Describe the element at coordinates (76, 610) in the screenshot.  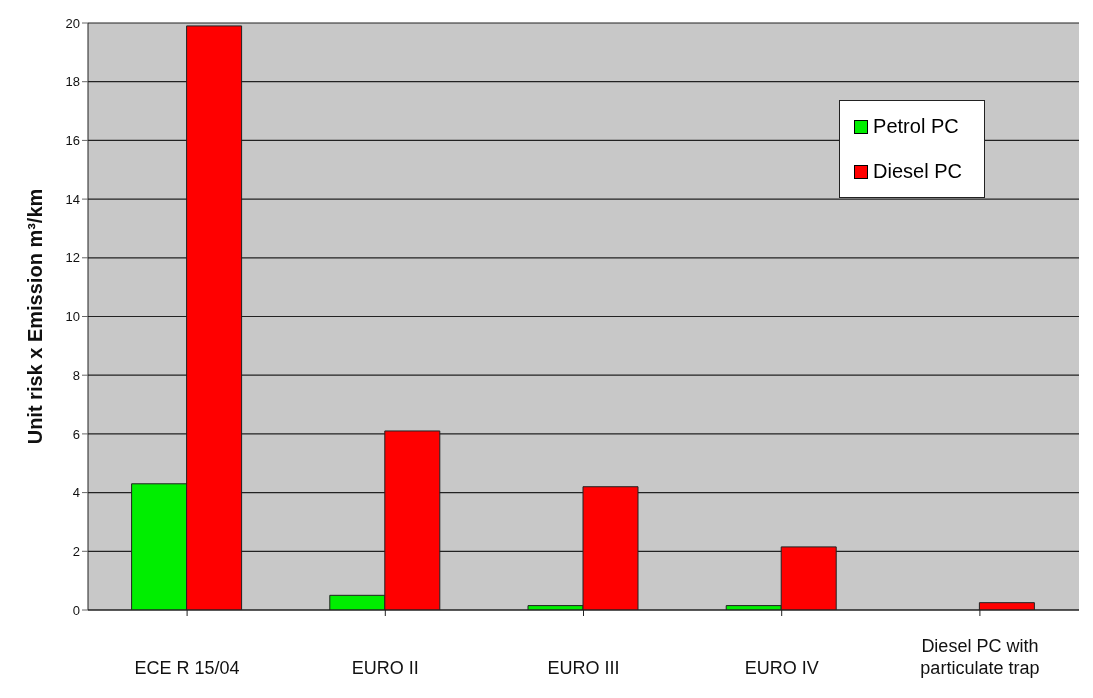
I see `y-tick-label: 0` at that location.